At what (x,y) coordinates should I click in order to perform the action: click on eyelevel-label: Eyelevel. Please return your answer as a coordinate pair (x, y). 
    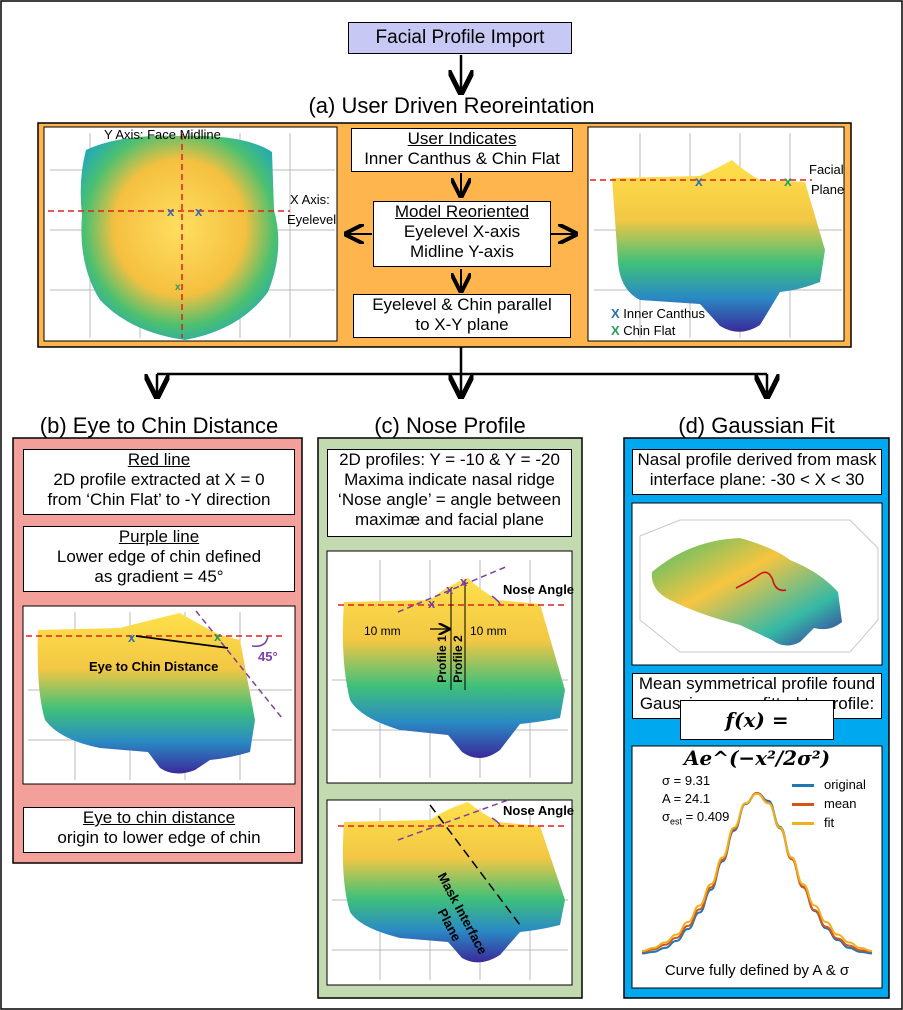
    Looking at the image, I should click on (312, 219).